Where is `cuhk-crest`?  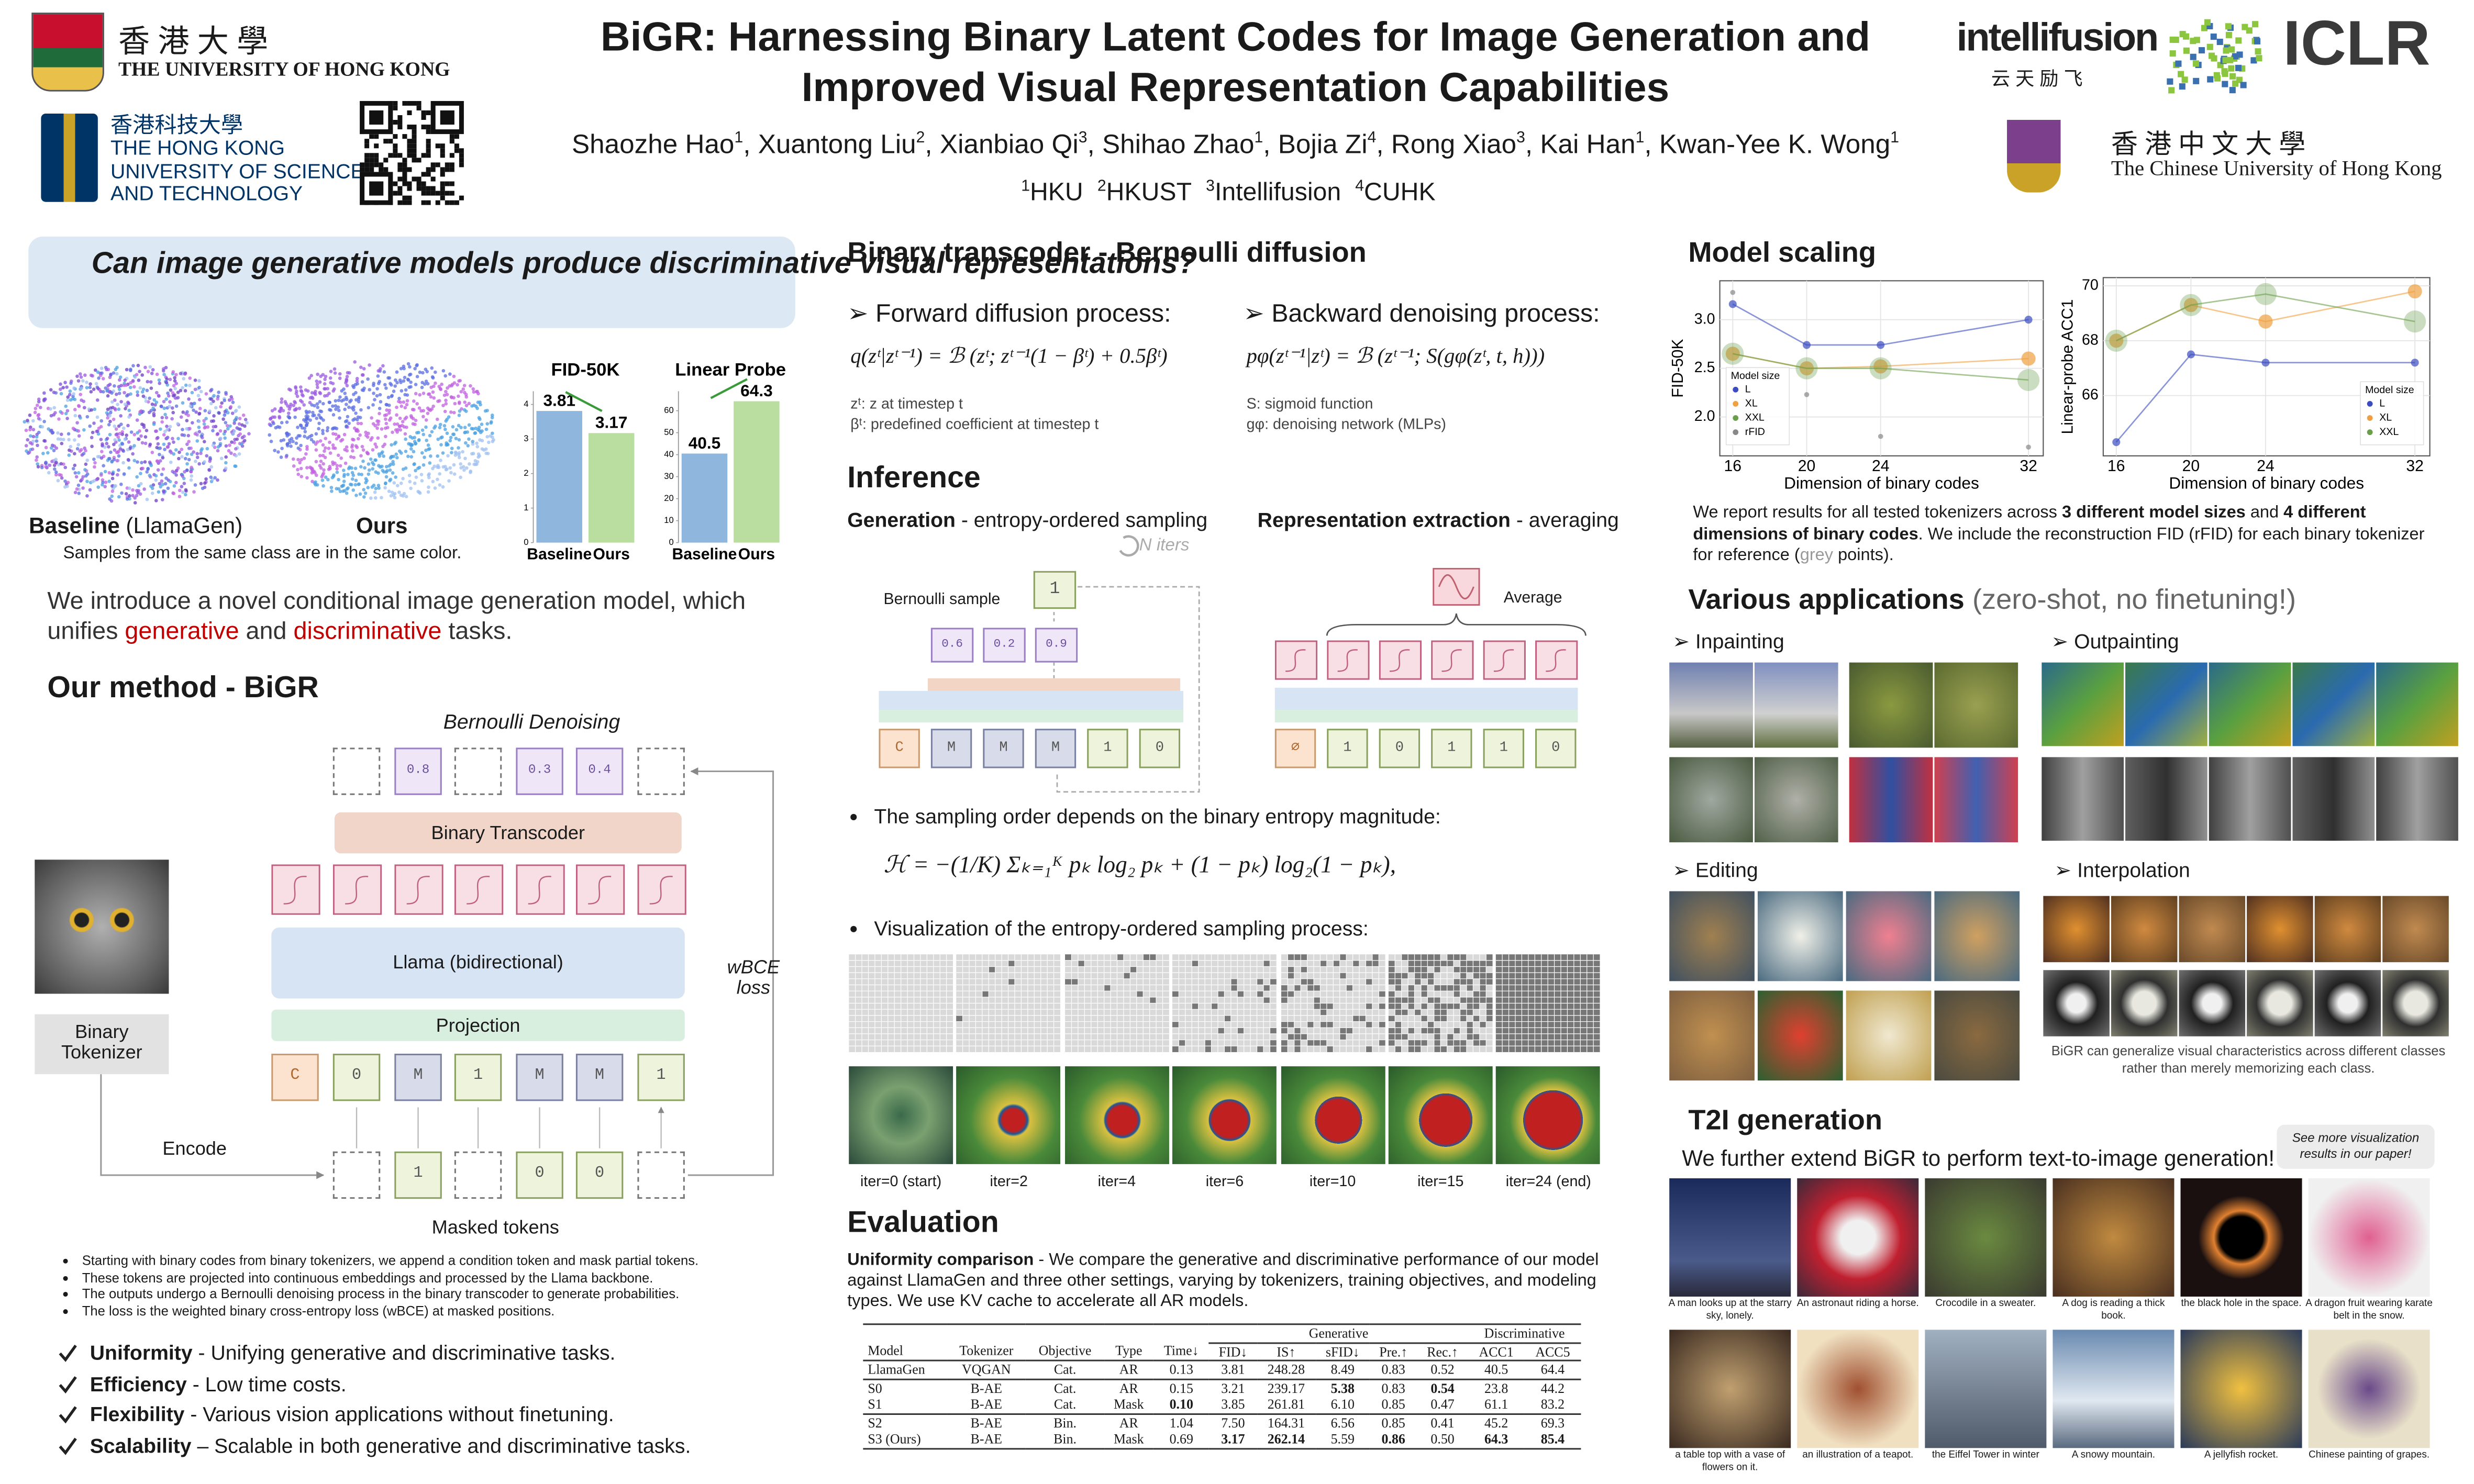
cuhk-crest is located at coordinates (2034, 156).